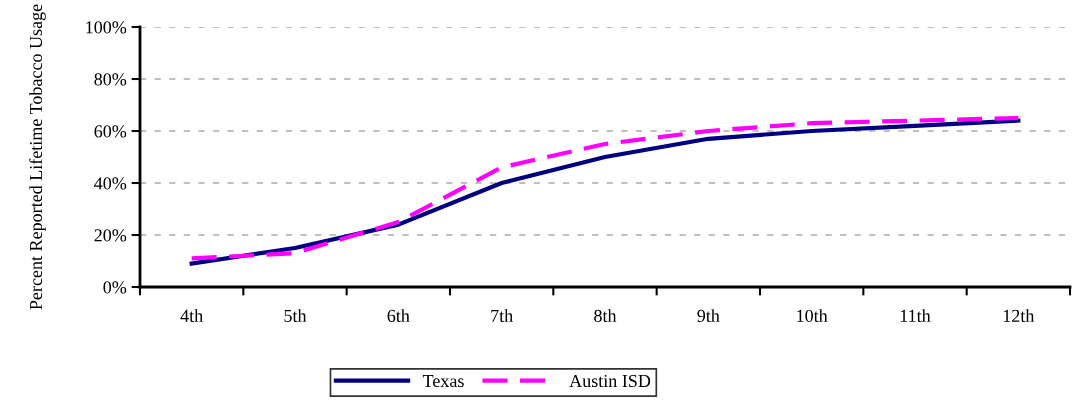 The height and width of the screenshot is (408, 1074). Describe the element at coordinates (443, 381) in the screenshot. I see `legend-label: Texas` at that location.